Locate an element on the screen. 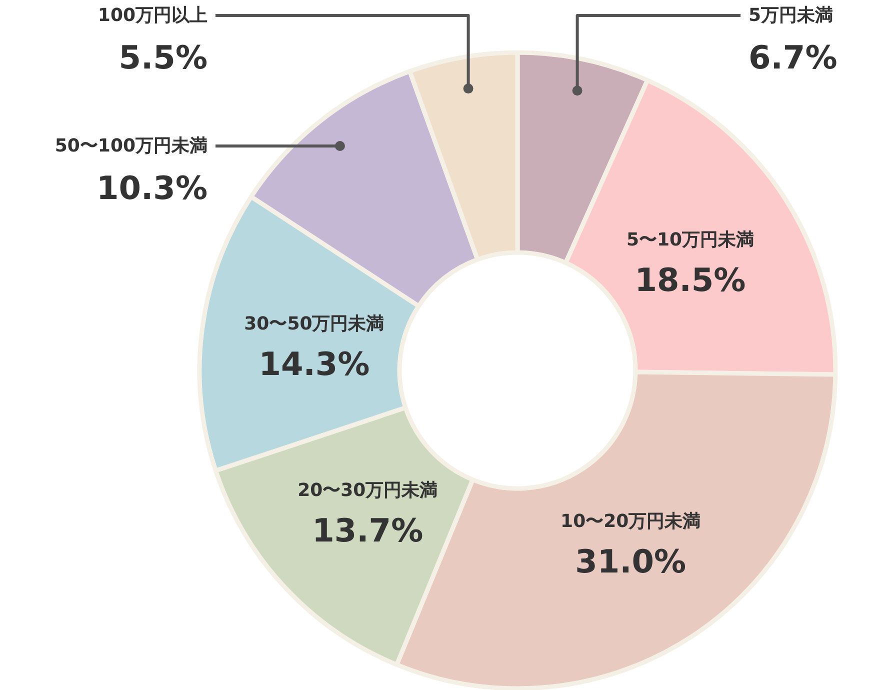 This screenshot has height=690, width=890. slice-label: 10〜20万円未満 is located at coordinates (630, 521).